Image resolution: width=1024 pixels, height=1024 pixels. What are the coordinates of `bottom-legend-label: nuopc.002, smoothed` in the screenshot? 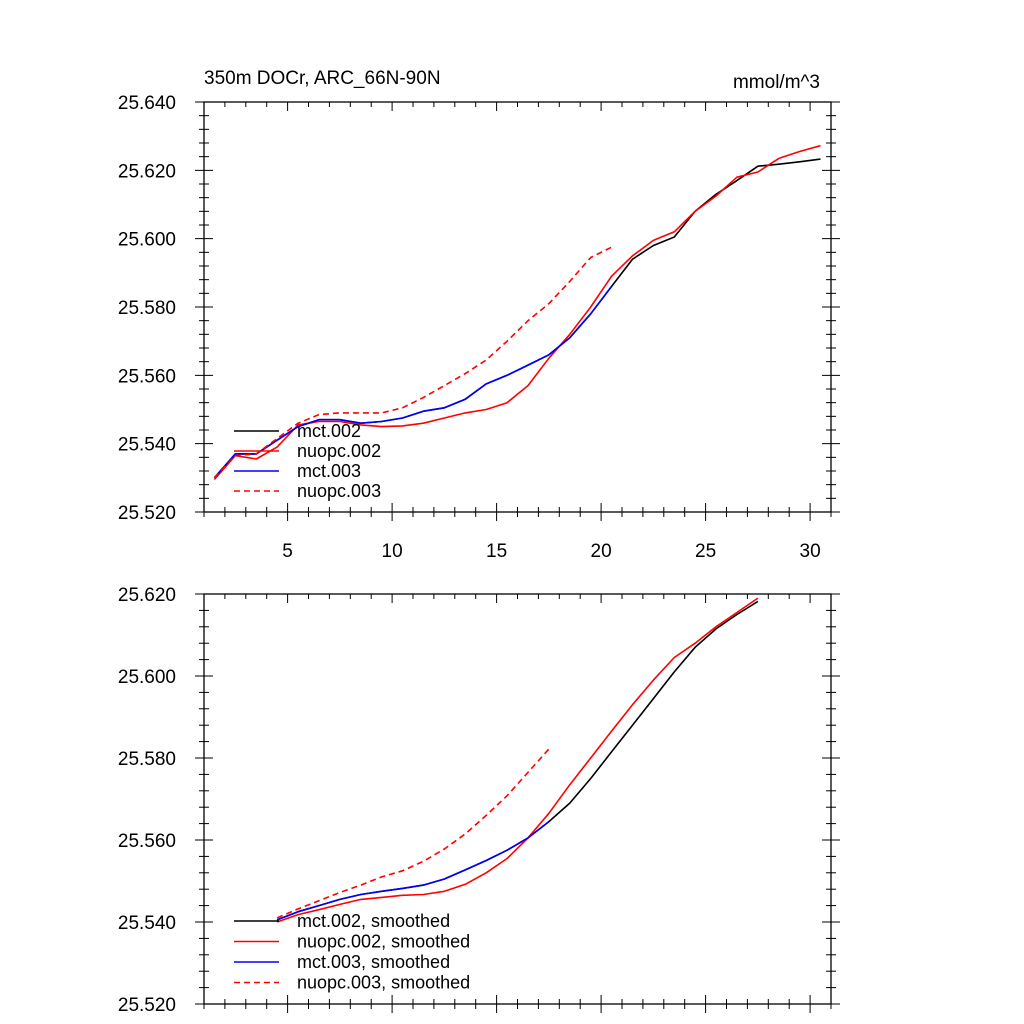 It's located at (383, 942).